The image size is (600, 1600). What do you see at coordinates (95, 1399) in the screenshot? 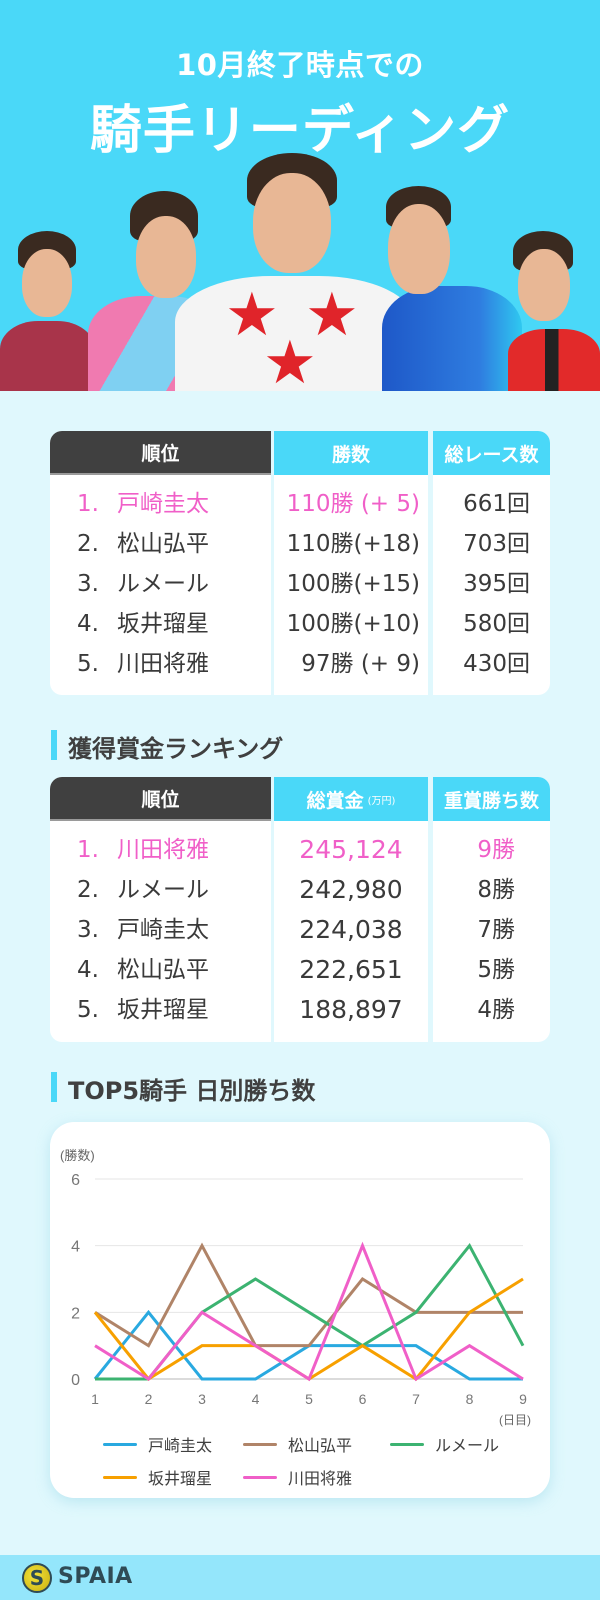
I see `x-tick-label: 1` at bounding box center [95, 1399].